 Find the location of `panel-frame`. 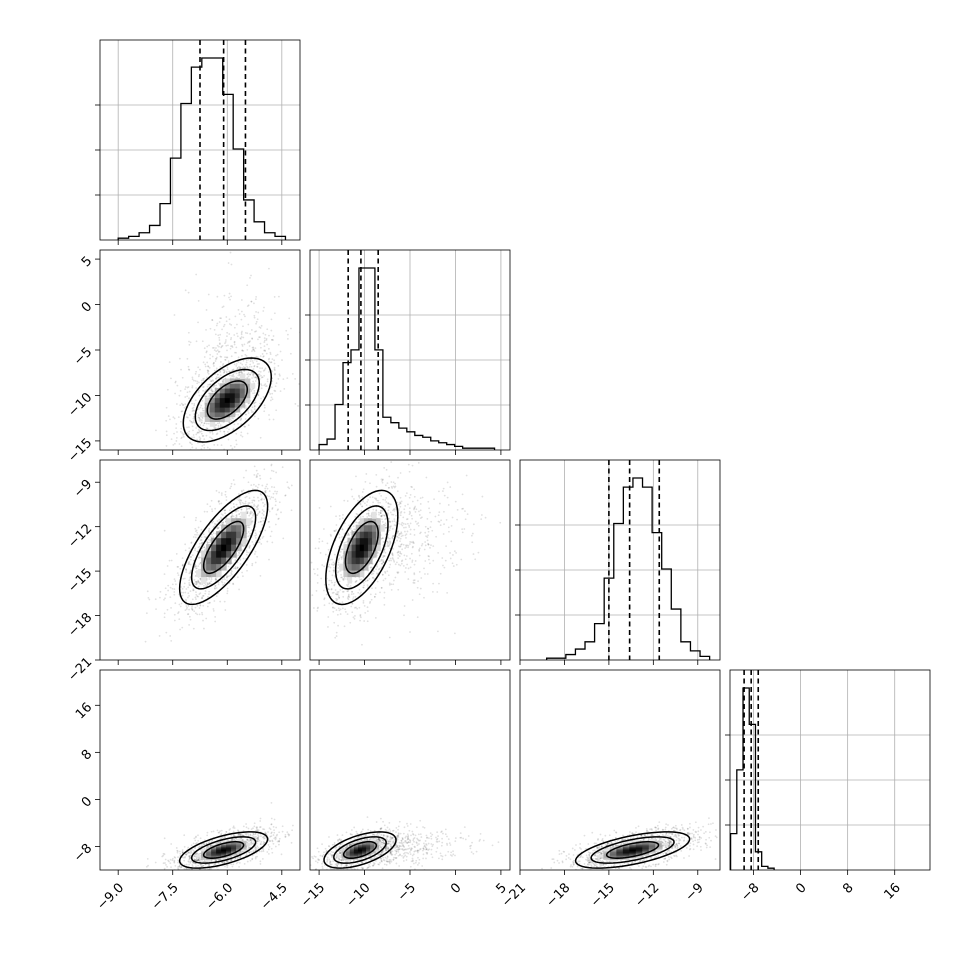

panel-frame is located at coordinates (200, 560).